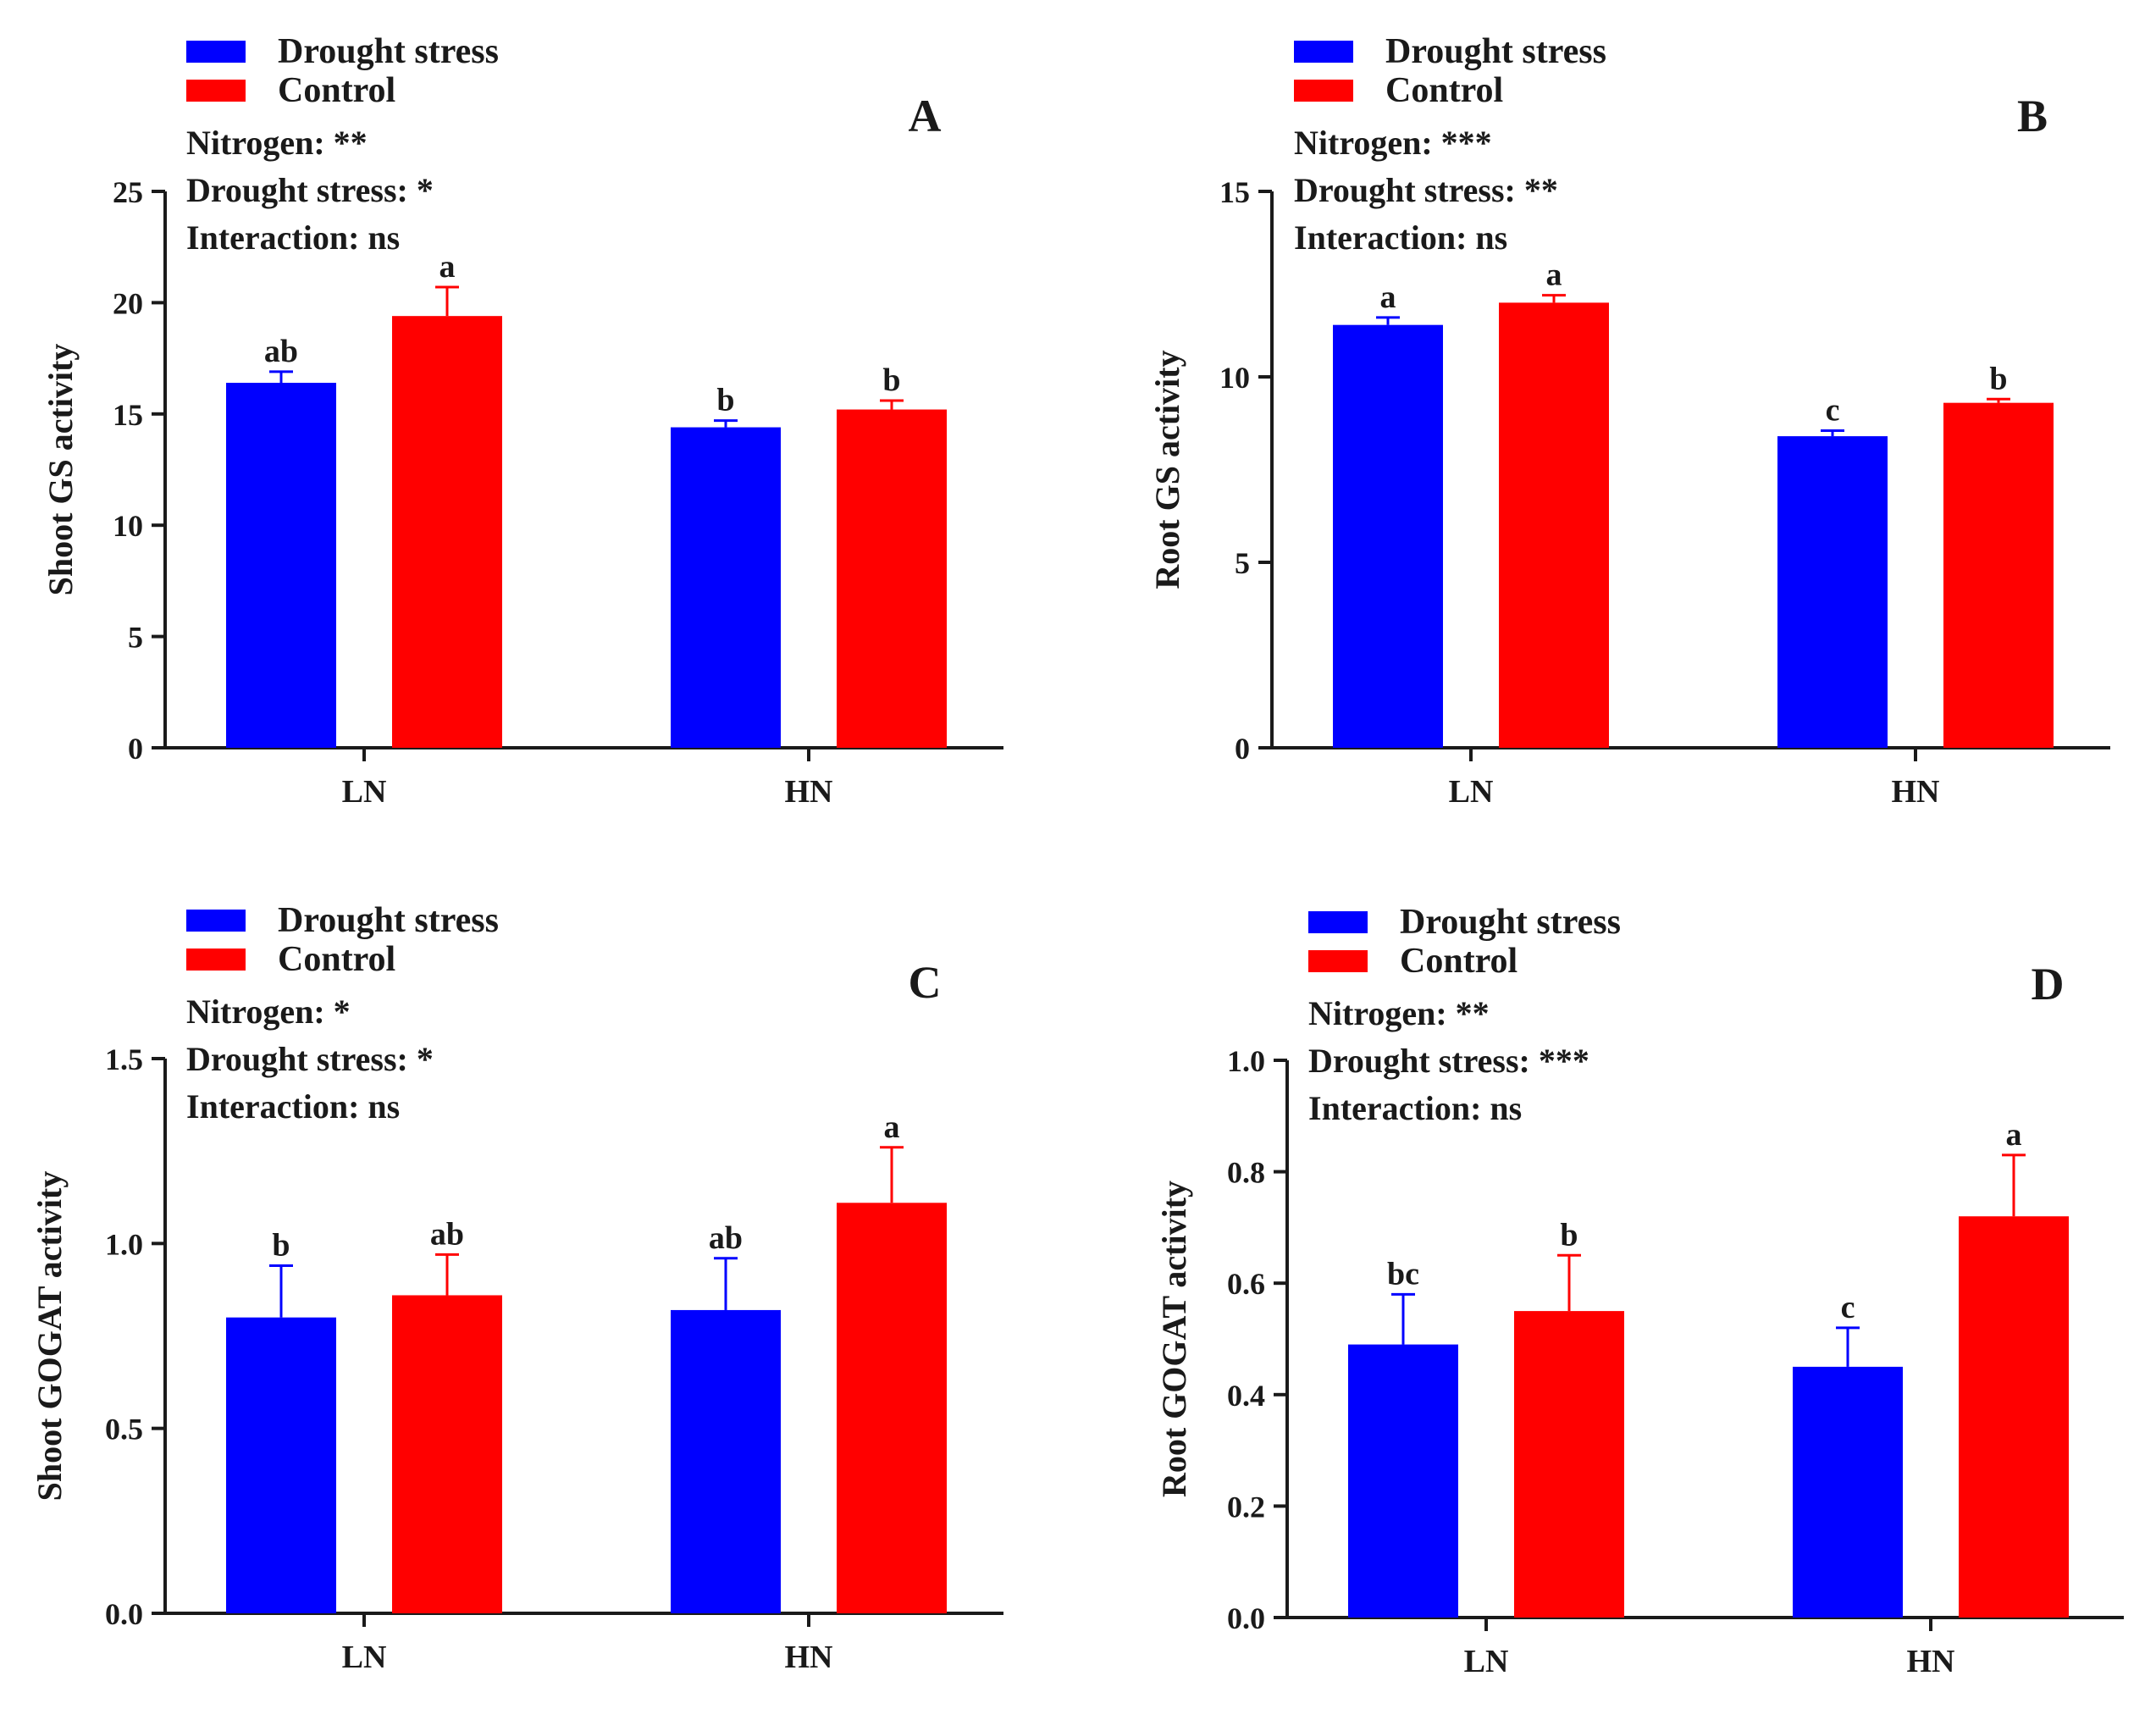 The width and height of the screenshot is (2156, 1709). What do you see at coordinates (1393, 143) in the screenshot?
I see `stats-line: Nitrogen: ***` at bounding box center [1393, 143].